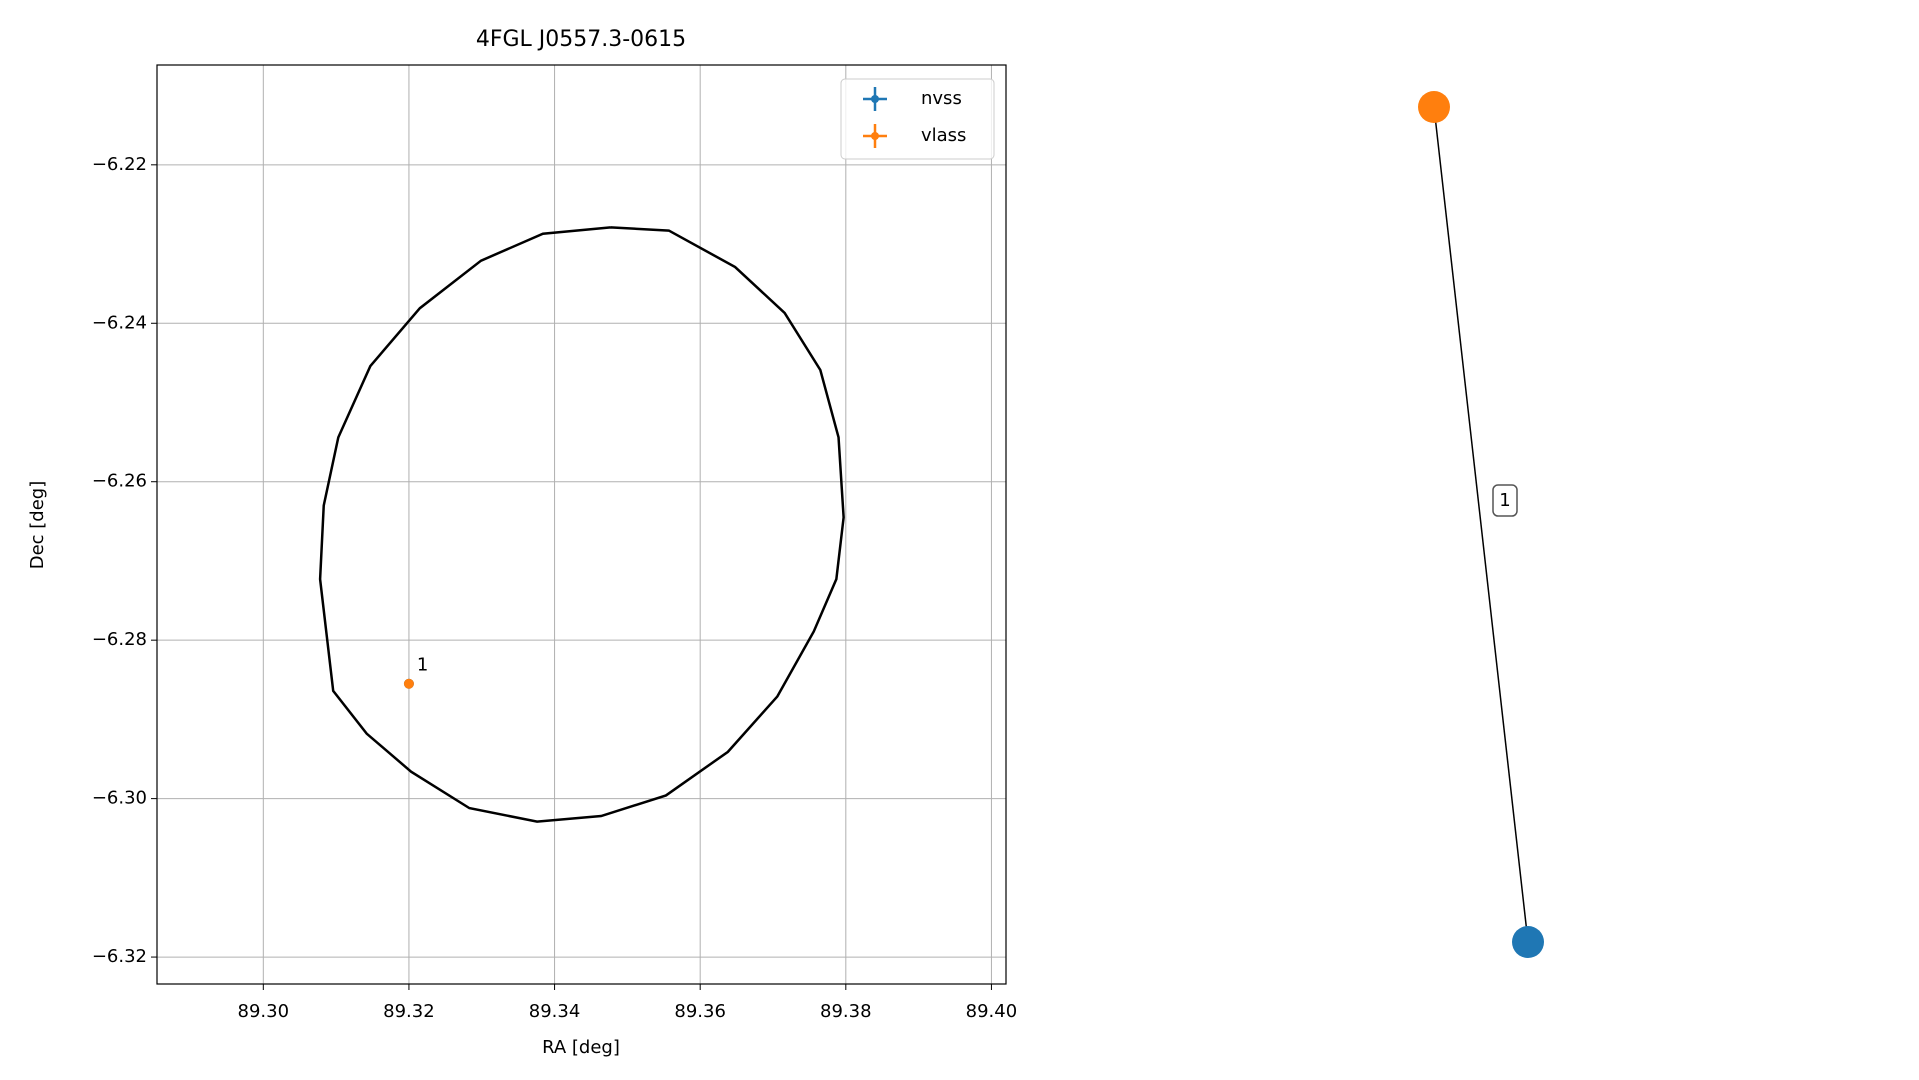 The height and width of the screenshot is (1080, 1919). Describe the element at coordinates (700, 1011) in the screenshot. I see `x-tick-label: 89.36` at that location.